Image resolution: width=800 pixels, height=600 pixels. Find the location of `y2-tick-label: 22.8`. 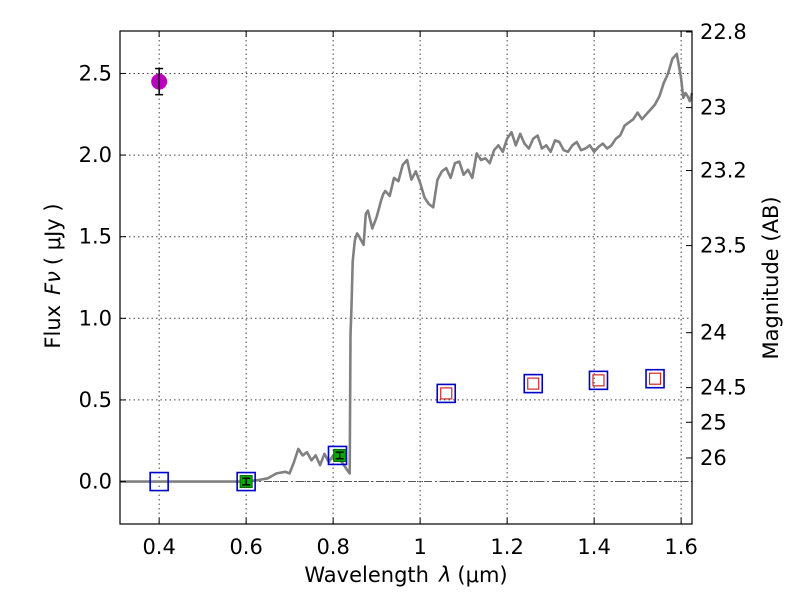

y2-tick-label: 22.8 is located at coordinates (723, 32).